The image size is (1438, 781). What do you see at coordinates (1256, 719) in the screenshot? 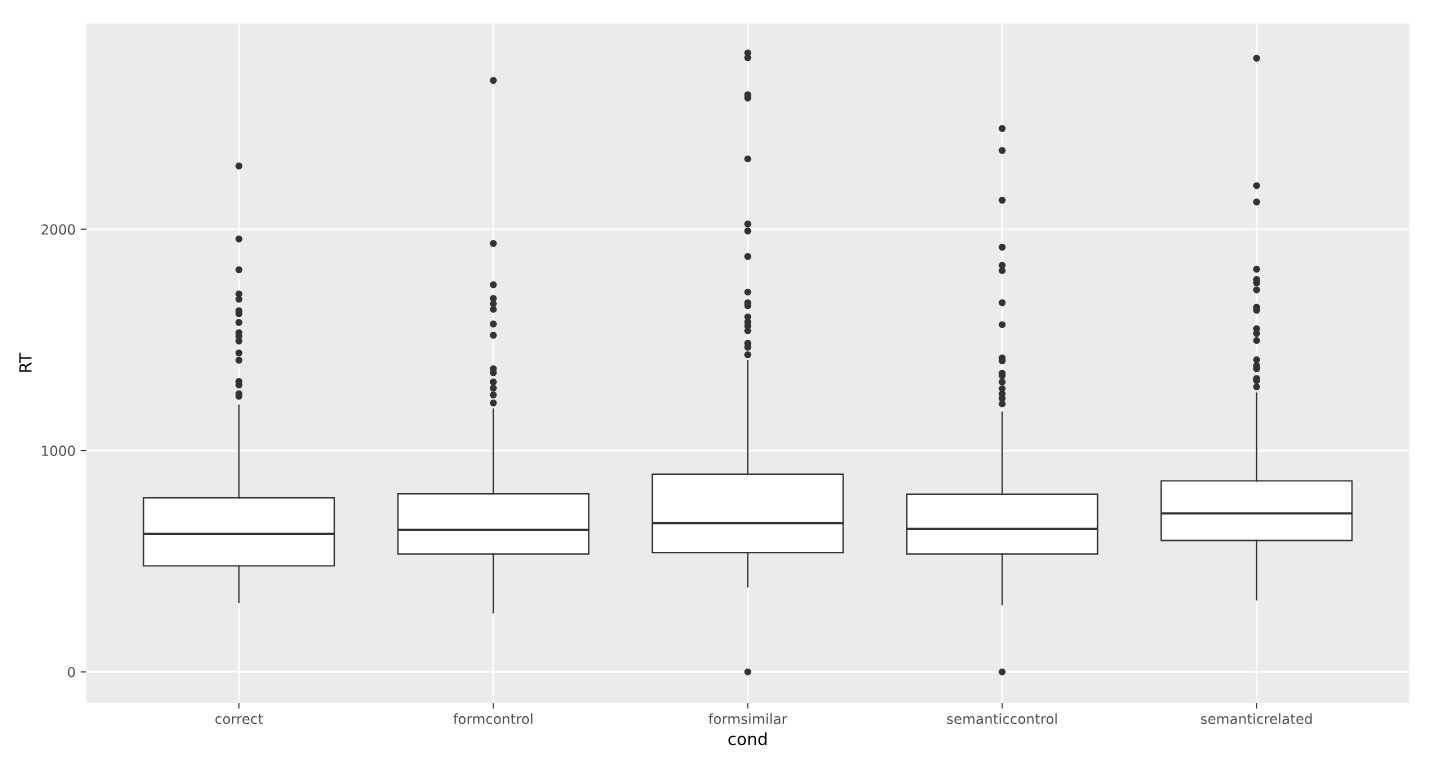
I see `x-tick-label: semanticrelated` at bounding box center [1256, 719].